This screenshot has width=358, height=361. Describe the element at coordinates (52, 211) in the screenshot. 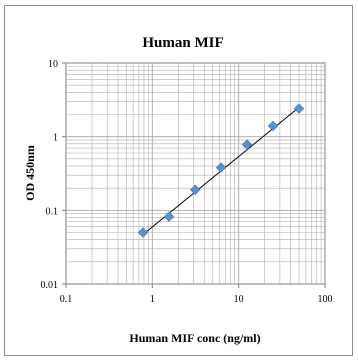

I see `y-tick-label: 0.1` at that location.